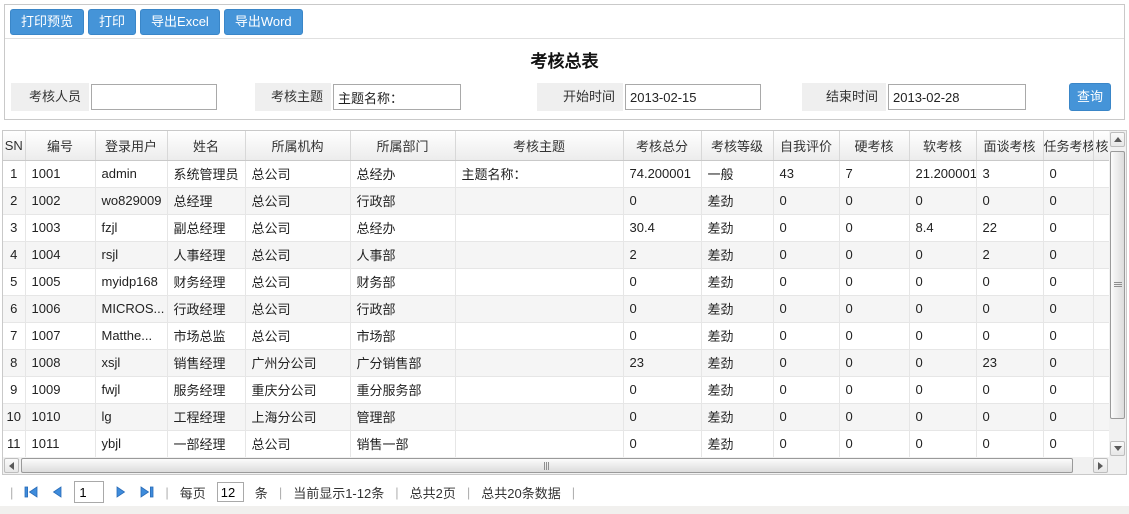  I want to click on print-button: 打印, so click(112, 22).